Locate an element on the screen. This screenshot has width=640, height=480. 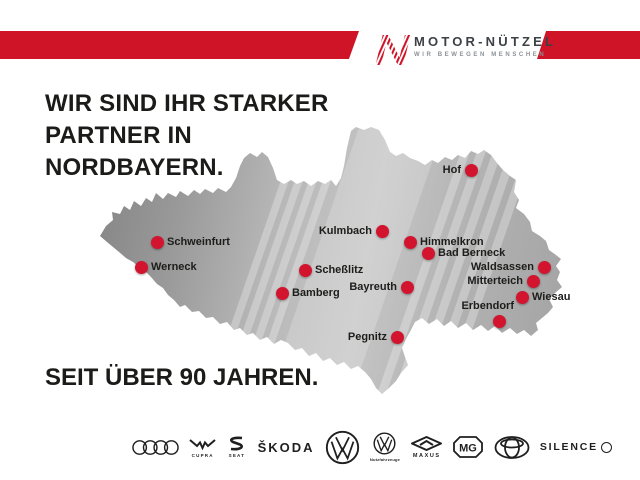
city-marker-pegnitz is located at coordinates (397, 337).